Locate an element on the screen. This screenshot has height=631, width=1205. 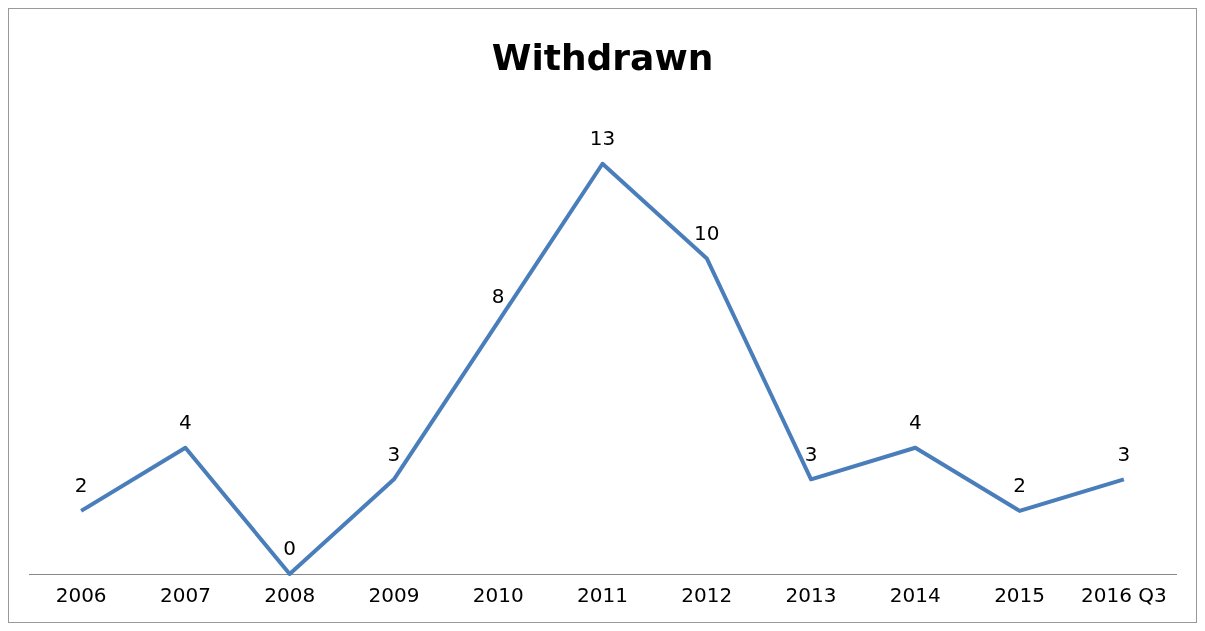
x-tick-label: 2008 is located at coordinates (290, 595).